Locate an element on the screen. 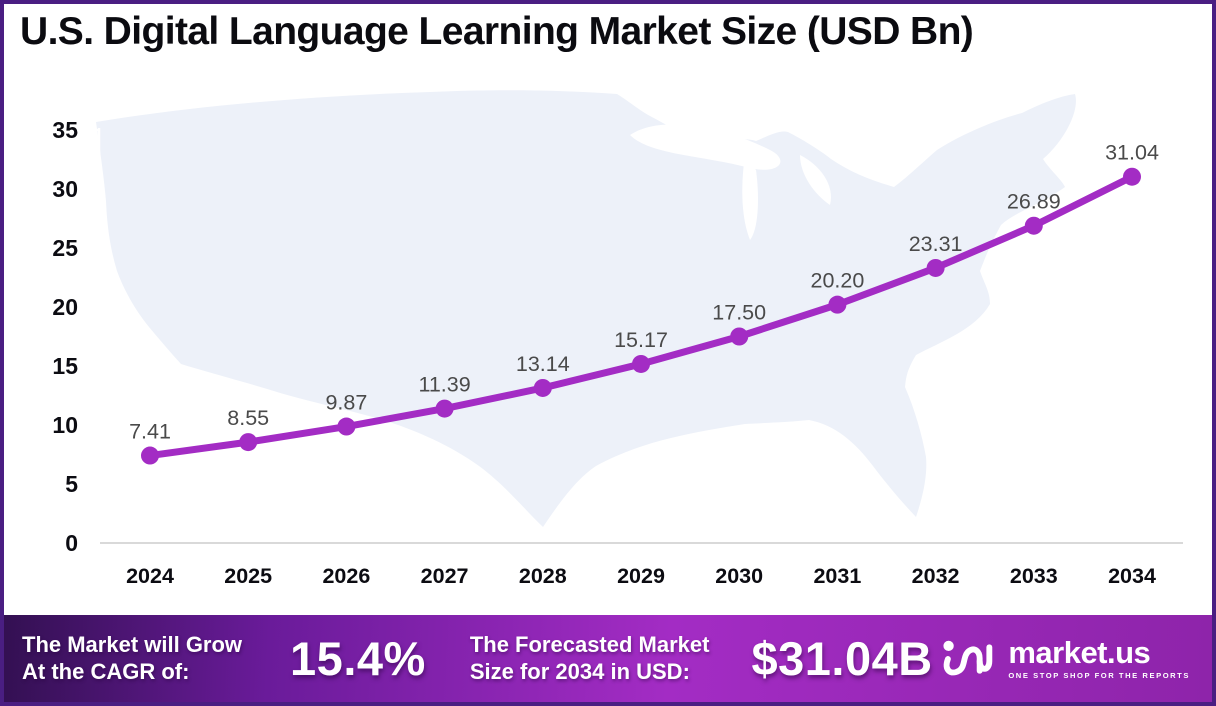  x-axis-tick-label: 2031 is located at coordinates (837, 576).